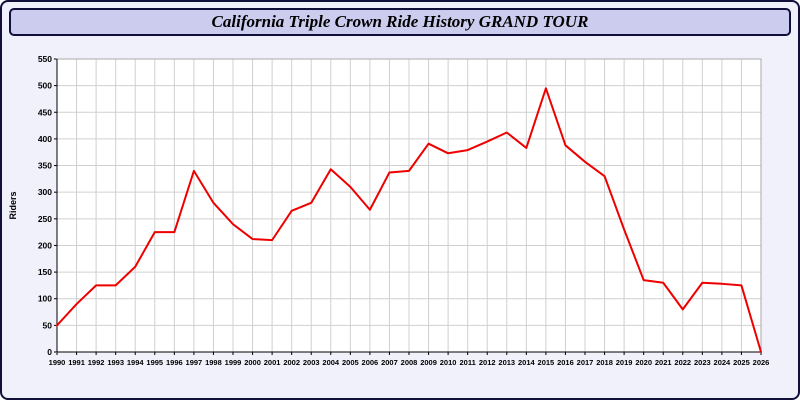 Image resolution: width=800 pixels, height=400 pixels. What do you see at coordinates (682, 362) in the screenshot?
I see `x-tick-label: 2022` at bounding box center [682, 362].